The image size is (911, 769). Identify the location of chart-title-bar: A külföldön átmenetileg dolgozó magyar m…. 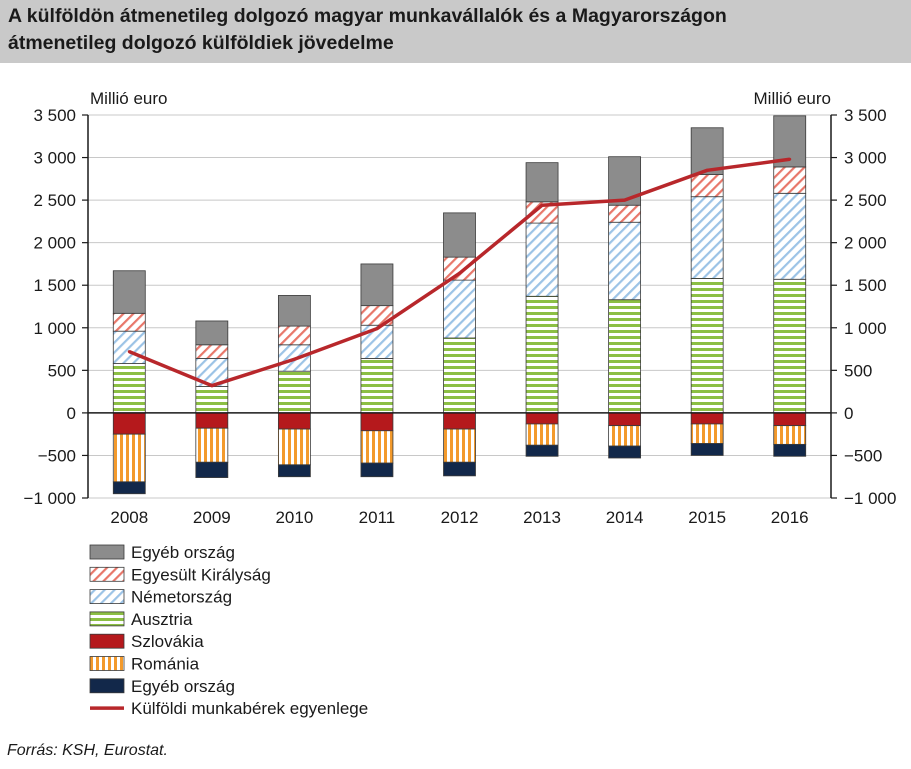
(455, 31).